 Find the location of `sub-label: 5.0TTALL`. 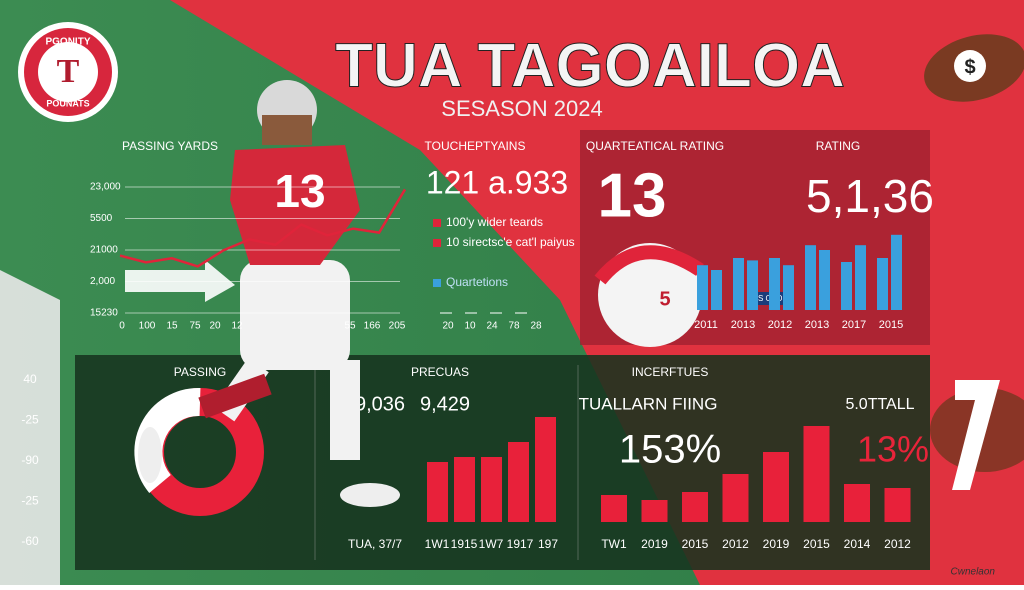

sub-label: 5.0TTALL is located at coordinates (879, 404).